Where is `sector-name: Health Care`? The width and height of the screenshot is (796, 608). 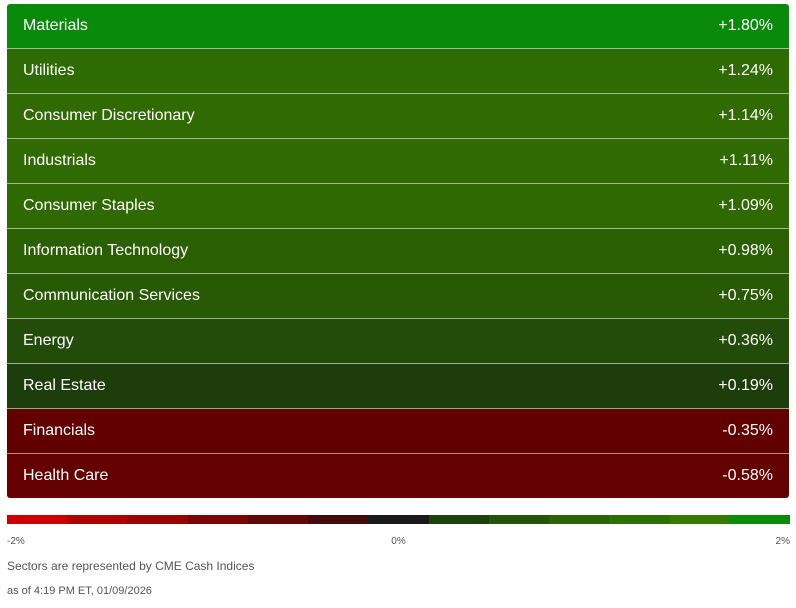 sector-name: Health Care is located at coordinates (66, 475).